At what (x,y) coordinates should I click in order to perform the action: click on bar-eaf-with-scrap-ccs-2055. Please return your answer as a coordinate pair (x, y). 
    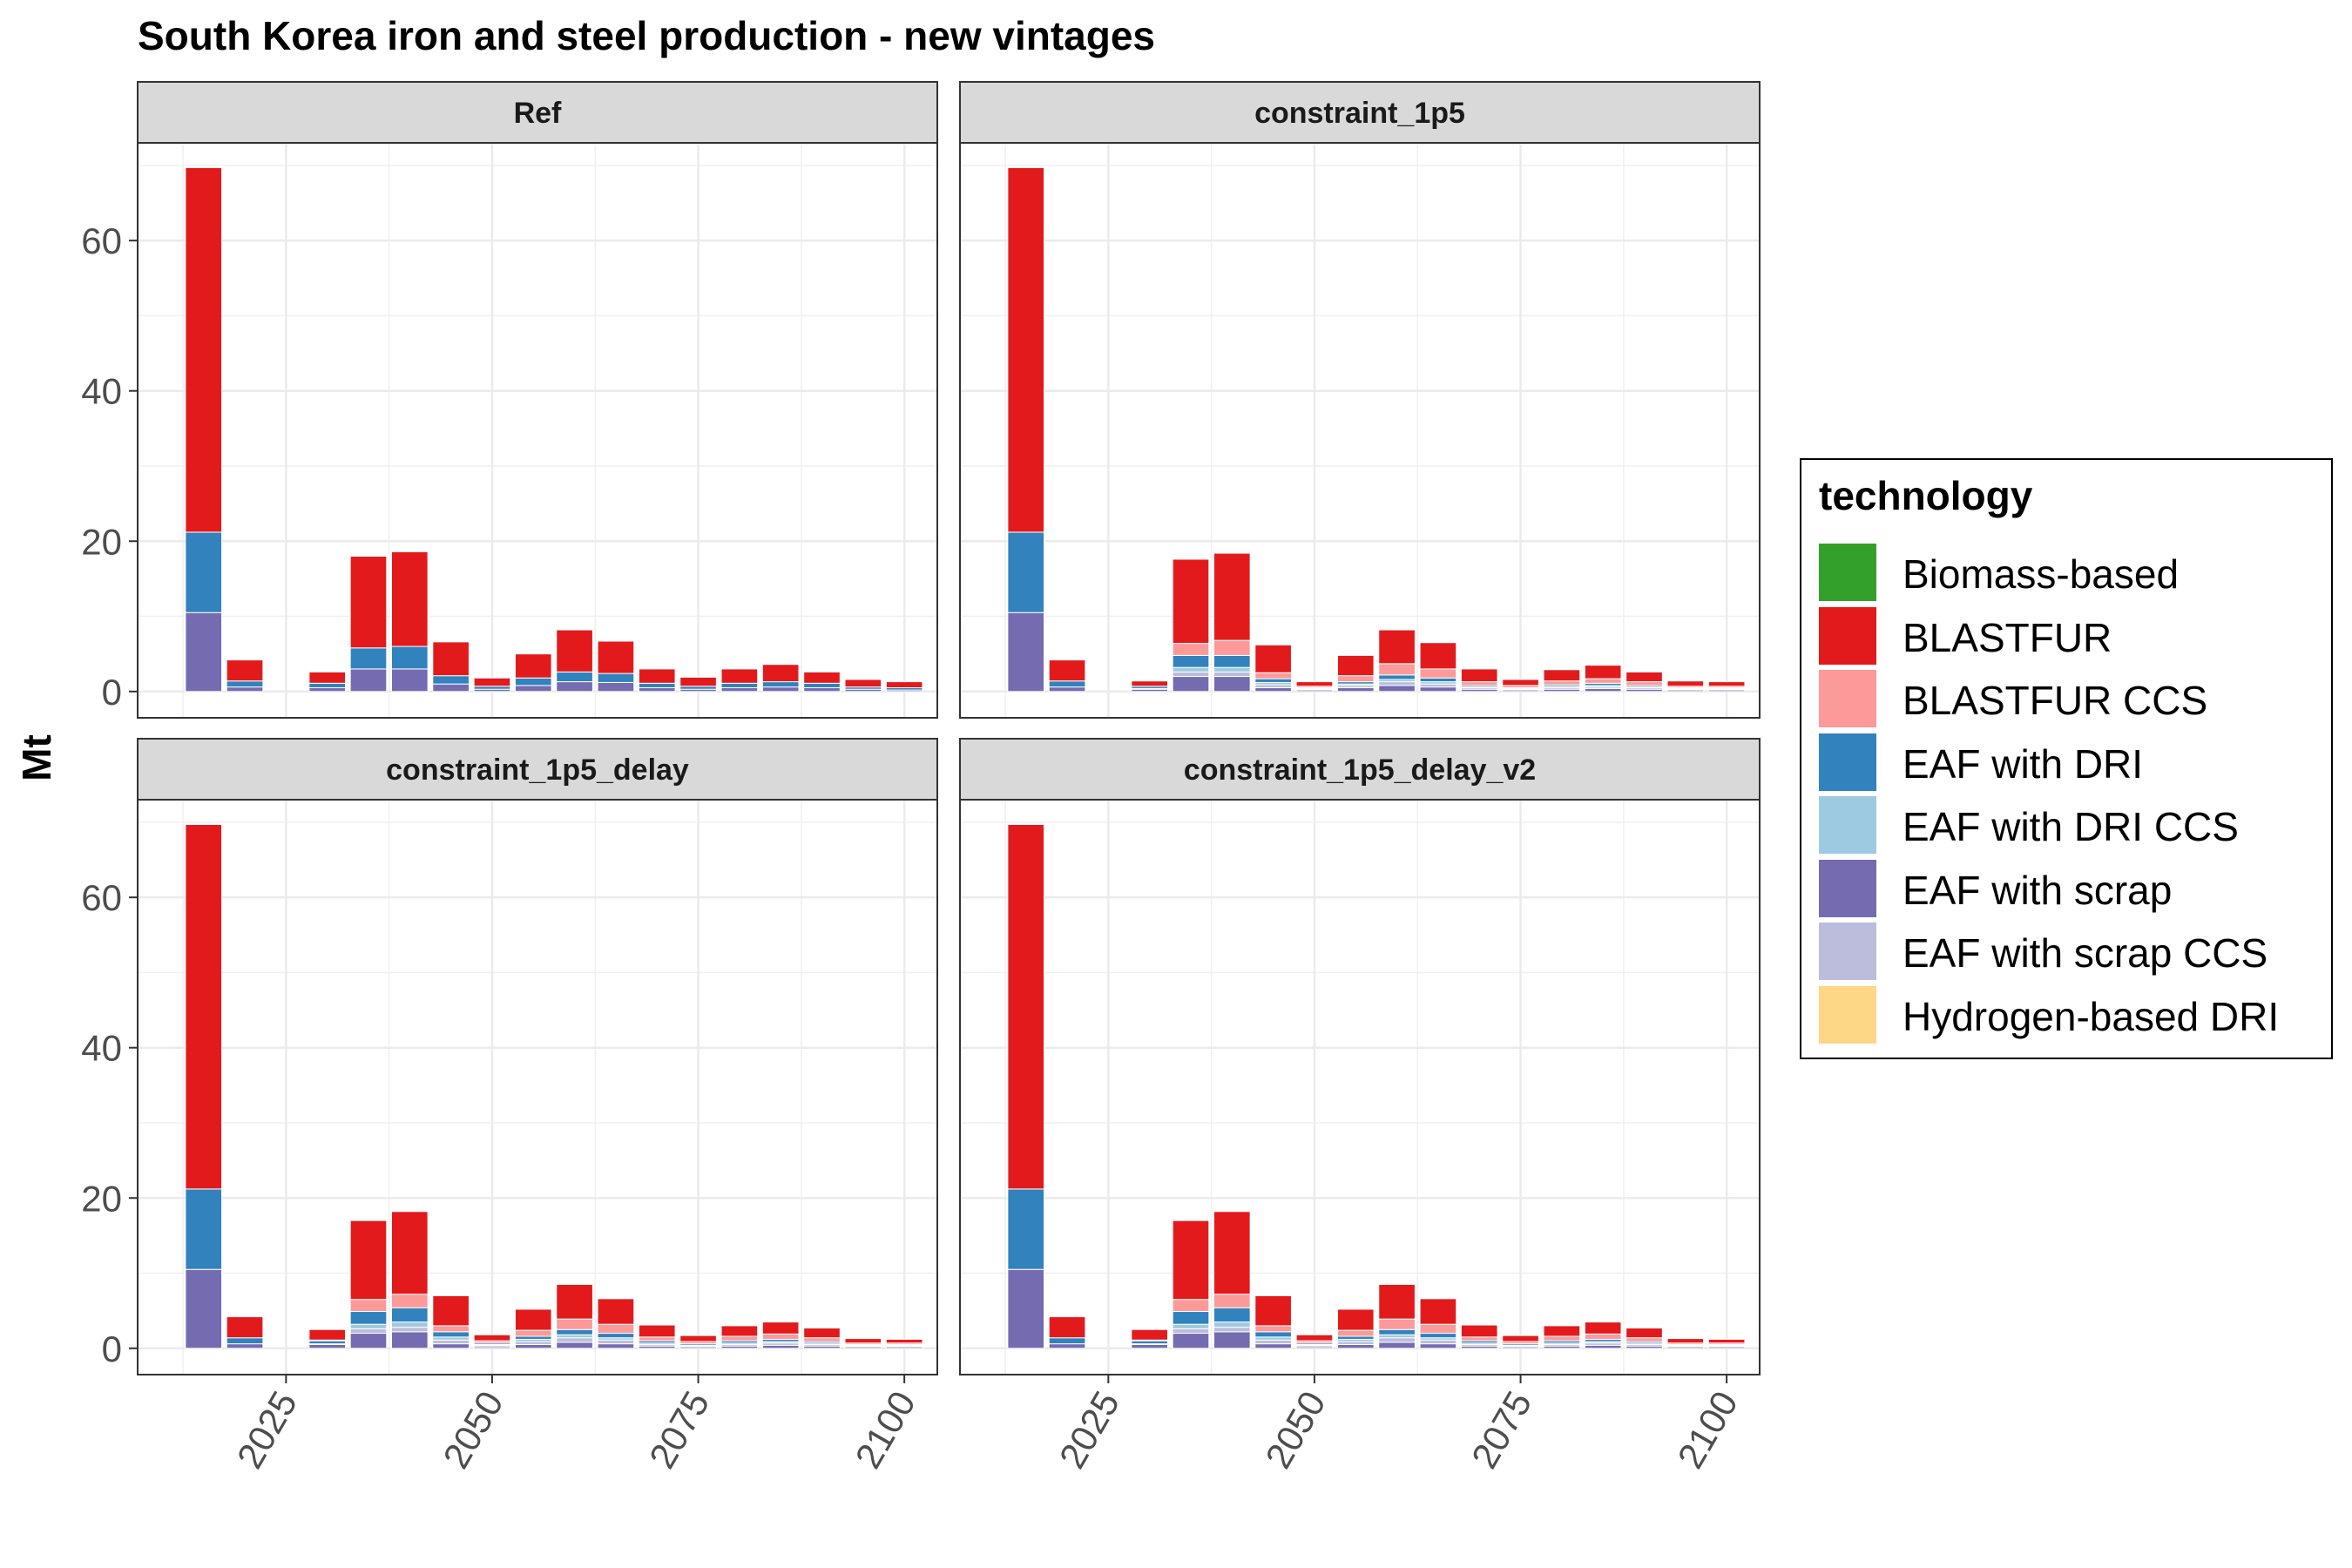
    Looking at the image, I should click on (1355, 1343).